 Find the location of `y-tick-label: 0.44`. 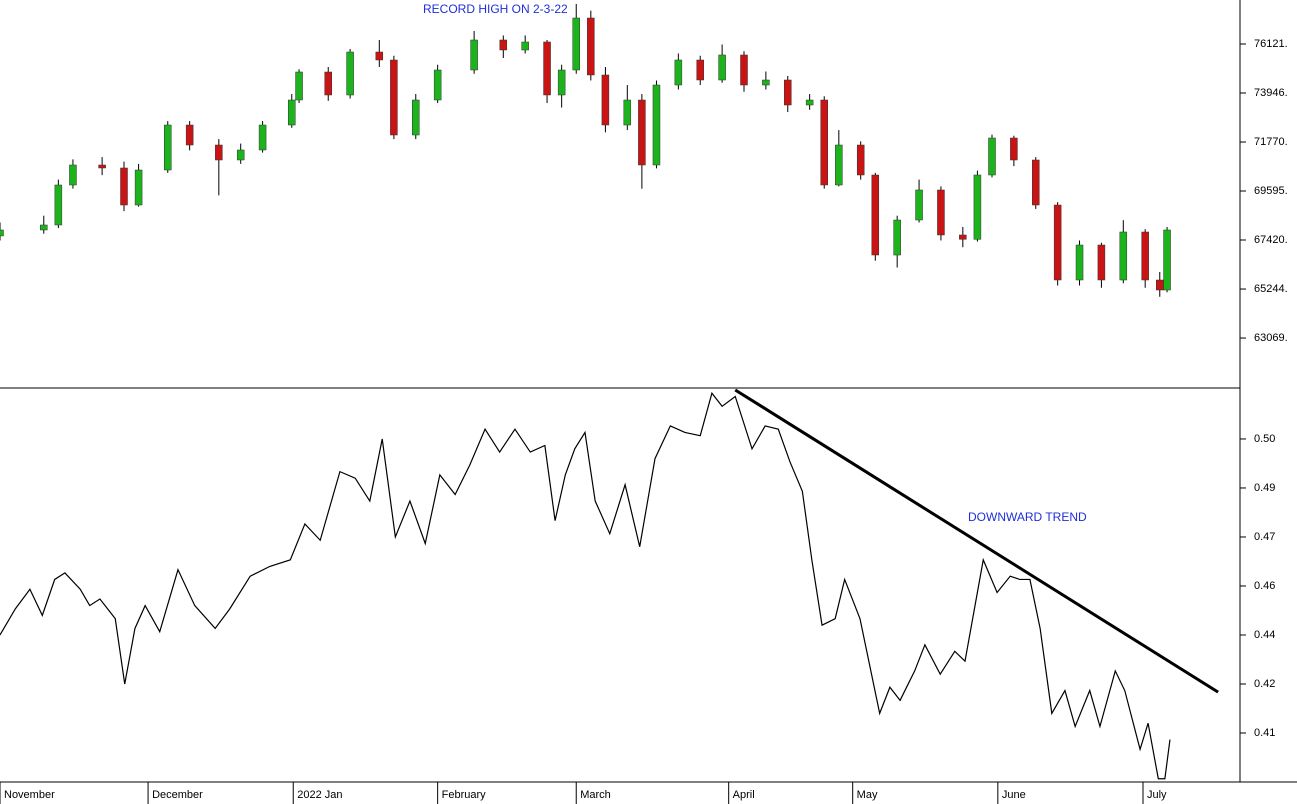

y-tick-label: 0.44 is located at coordinates (1264, 635).